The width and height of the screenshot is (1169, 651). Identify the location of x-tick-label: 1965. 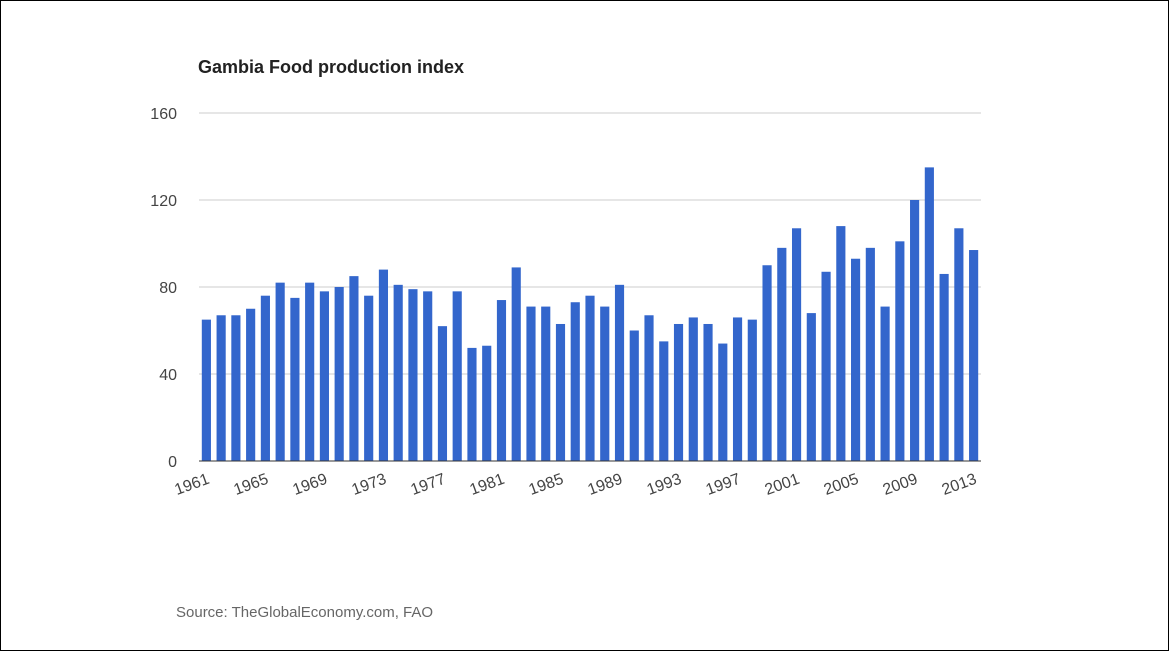
(251, 485).